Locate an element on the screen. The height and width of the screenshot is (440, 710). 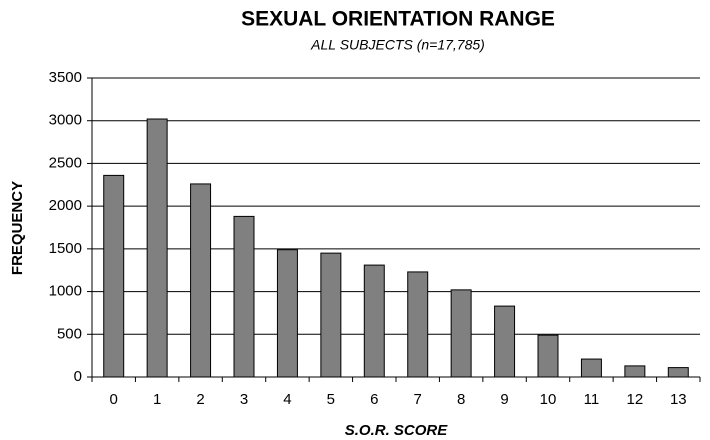
y-axis-label: FREQUENCY is located at coordinates (17, 228).